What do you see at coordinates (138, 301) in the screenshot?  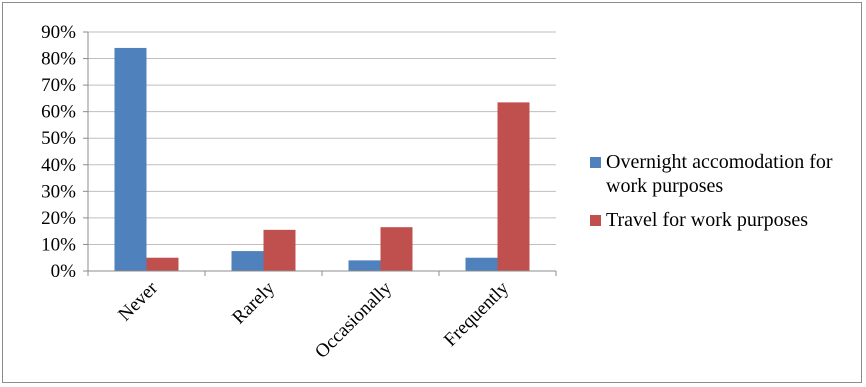 I see `x-tick-label: Never` at bounding box center [138, 301].